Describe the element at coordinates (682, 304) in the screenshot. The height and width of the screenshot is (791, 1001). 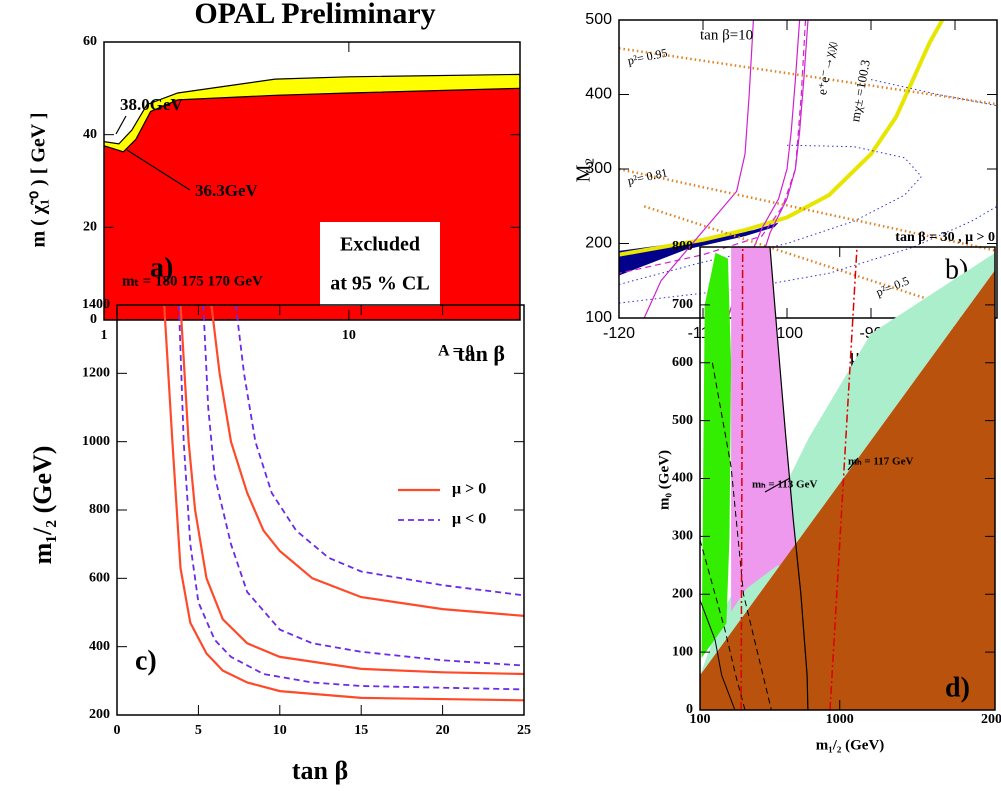
I see `y-tick-label: 700` at that location.